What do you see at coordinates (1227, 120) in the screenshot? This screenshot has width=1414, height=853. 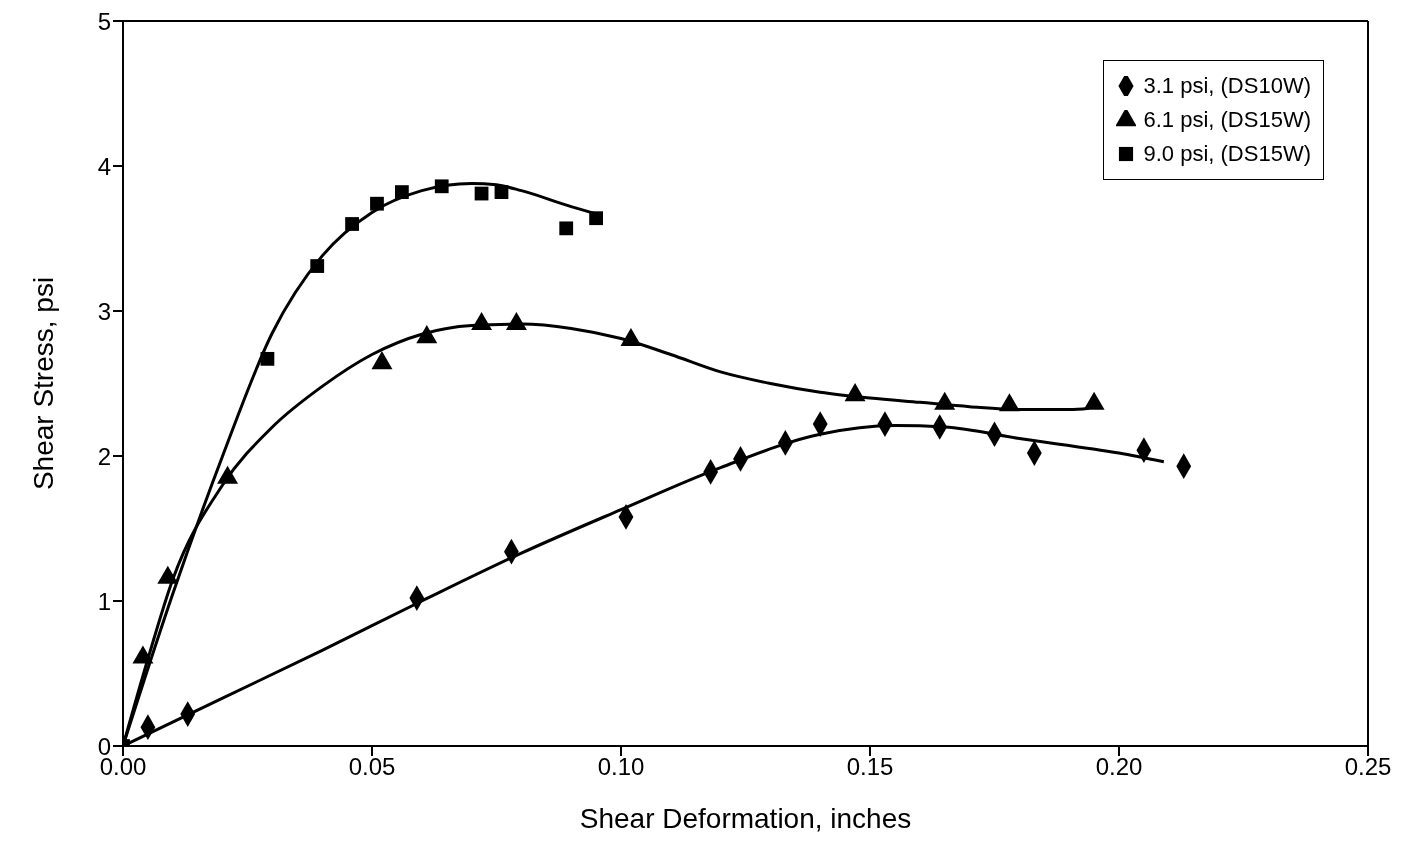 I see `legend-label: 6.1 psi, (DS15W)` at bounding box center [1227, 120].